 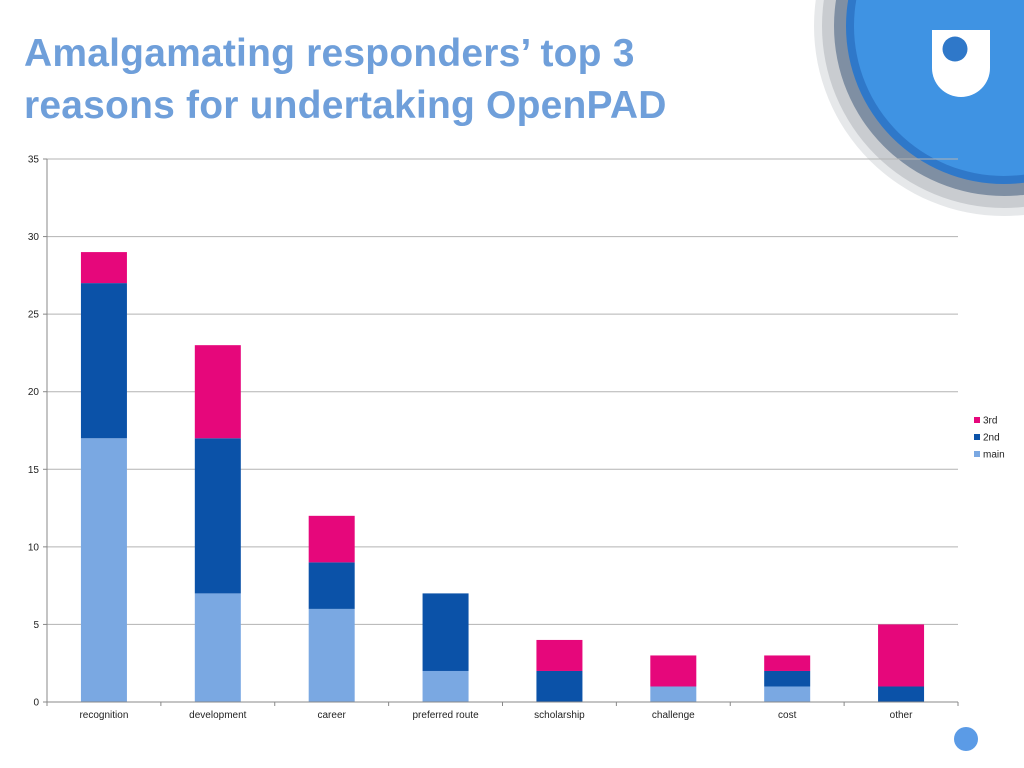 What do you see at coordinates (34, 392) in the screenshot?
I see `y-tick-label: 20` at bounding box center [34, 392].